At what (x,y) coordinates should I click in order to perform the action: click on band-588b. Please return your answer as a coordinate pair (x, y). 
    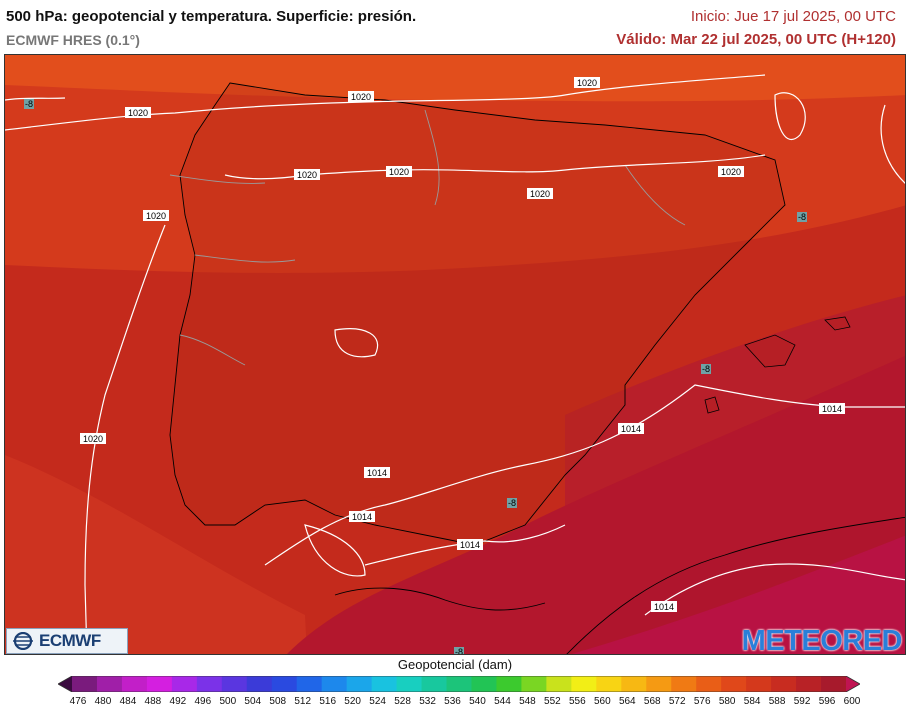
    Looking at the image, I should click on (156, 554).